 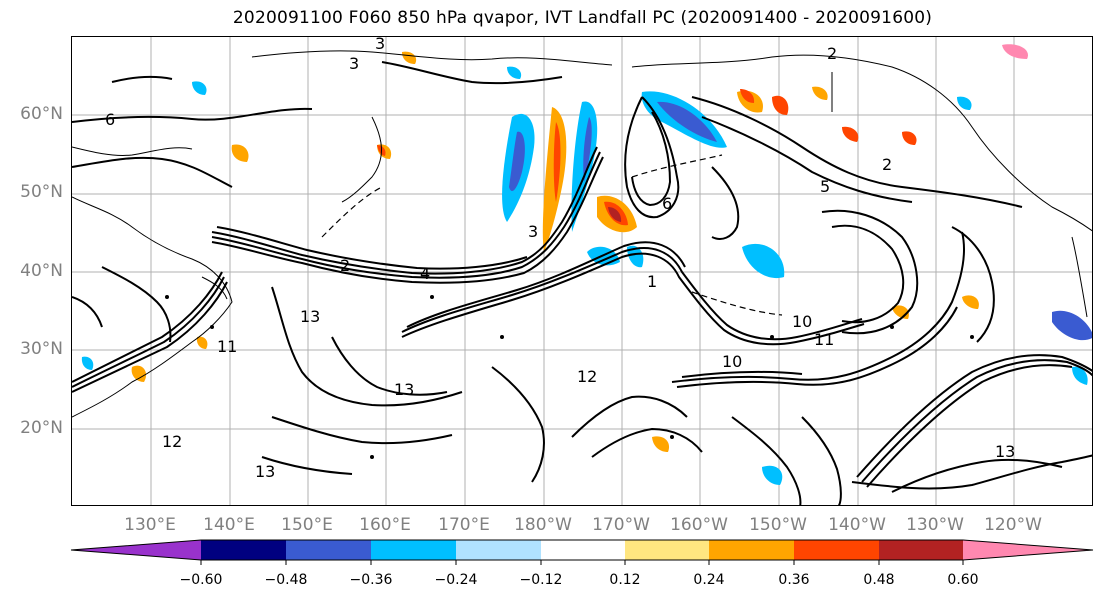 What do you see at coordinates (543, 525) in the screenshot?
I see `lon-label: 180°W` at bounding box center [543, 525].